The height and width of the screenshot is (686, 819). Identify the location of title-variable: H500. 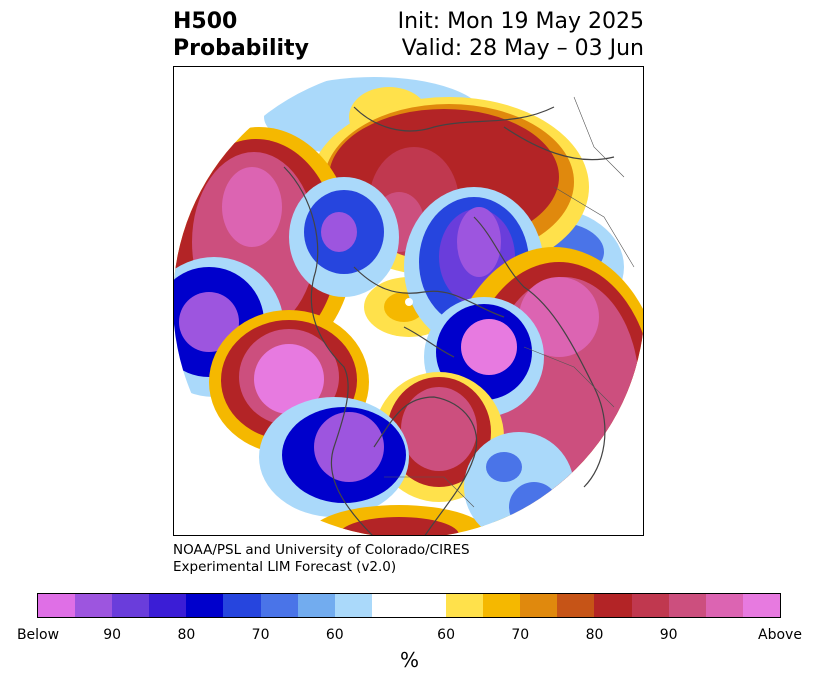
(205, 21).